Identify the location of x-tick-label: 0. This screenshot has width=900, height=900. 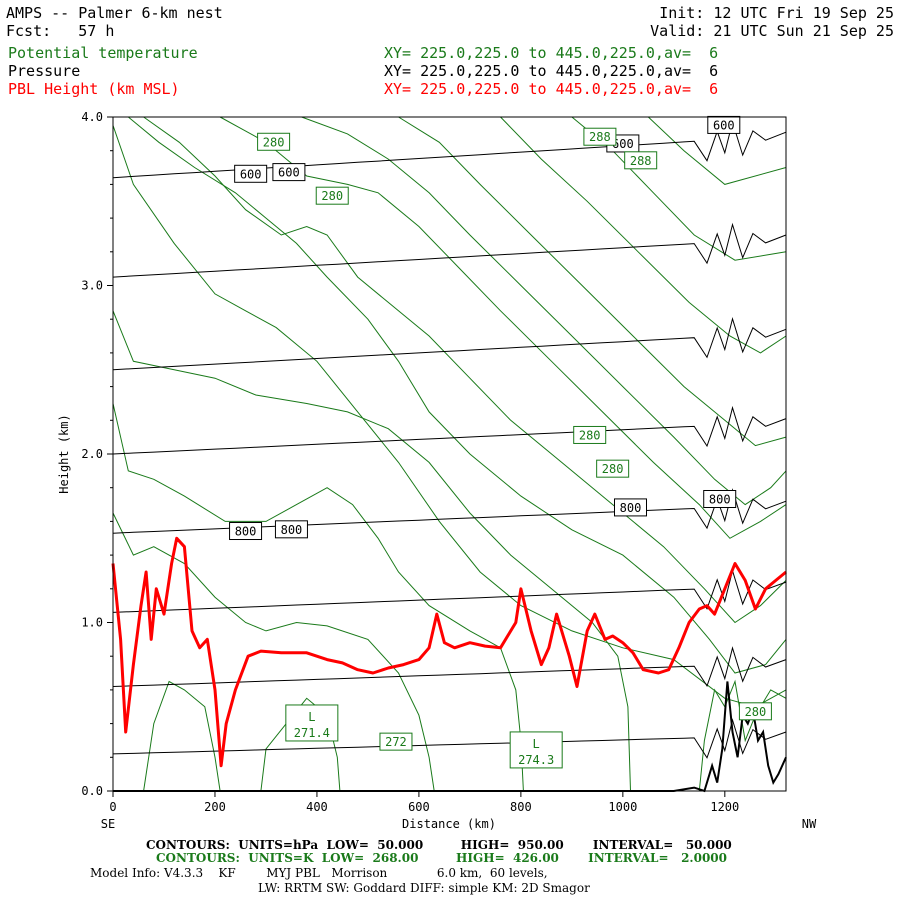
(112, 807).